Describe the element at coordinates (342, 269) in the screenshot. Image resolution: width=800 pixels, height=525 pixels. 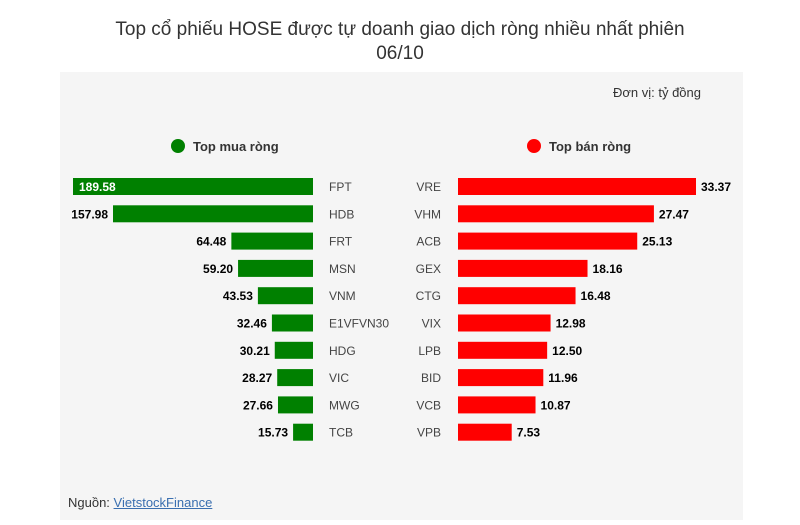
I see `buy-ticker-label: MSN` at that location.